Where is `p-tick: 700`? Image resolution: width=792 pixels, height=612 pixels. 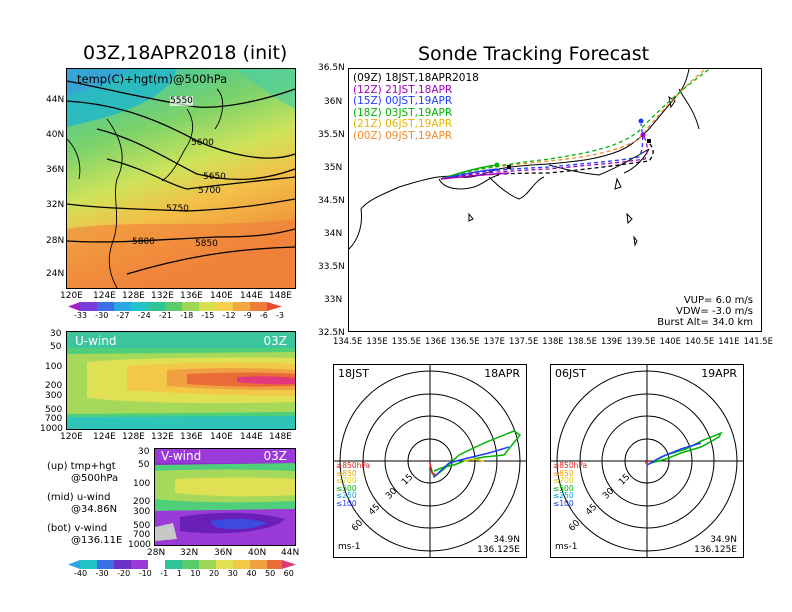
p-tick: 700 is located at coordinates (142, 535).